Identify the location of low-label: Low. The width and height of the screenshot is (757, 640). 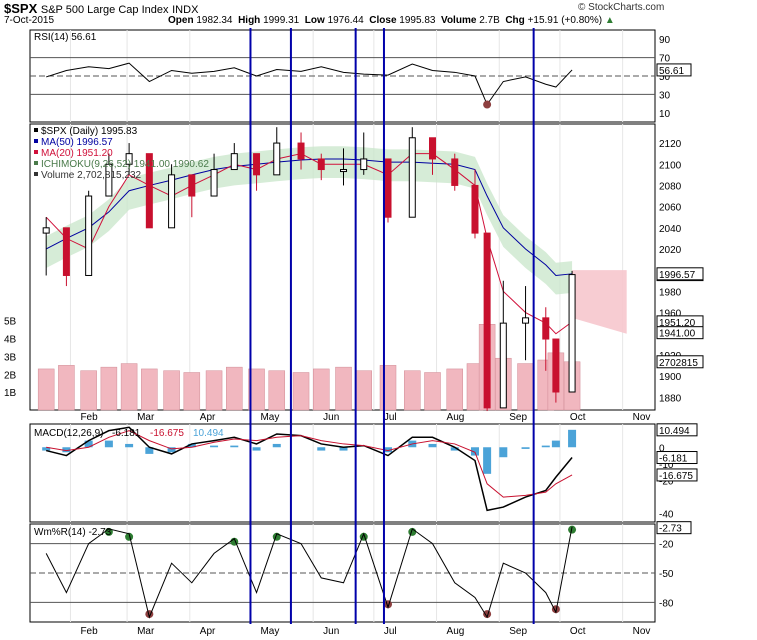
(314, 20).